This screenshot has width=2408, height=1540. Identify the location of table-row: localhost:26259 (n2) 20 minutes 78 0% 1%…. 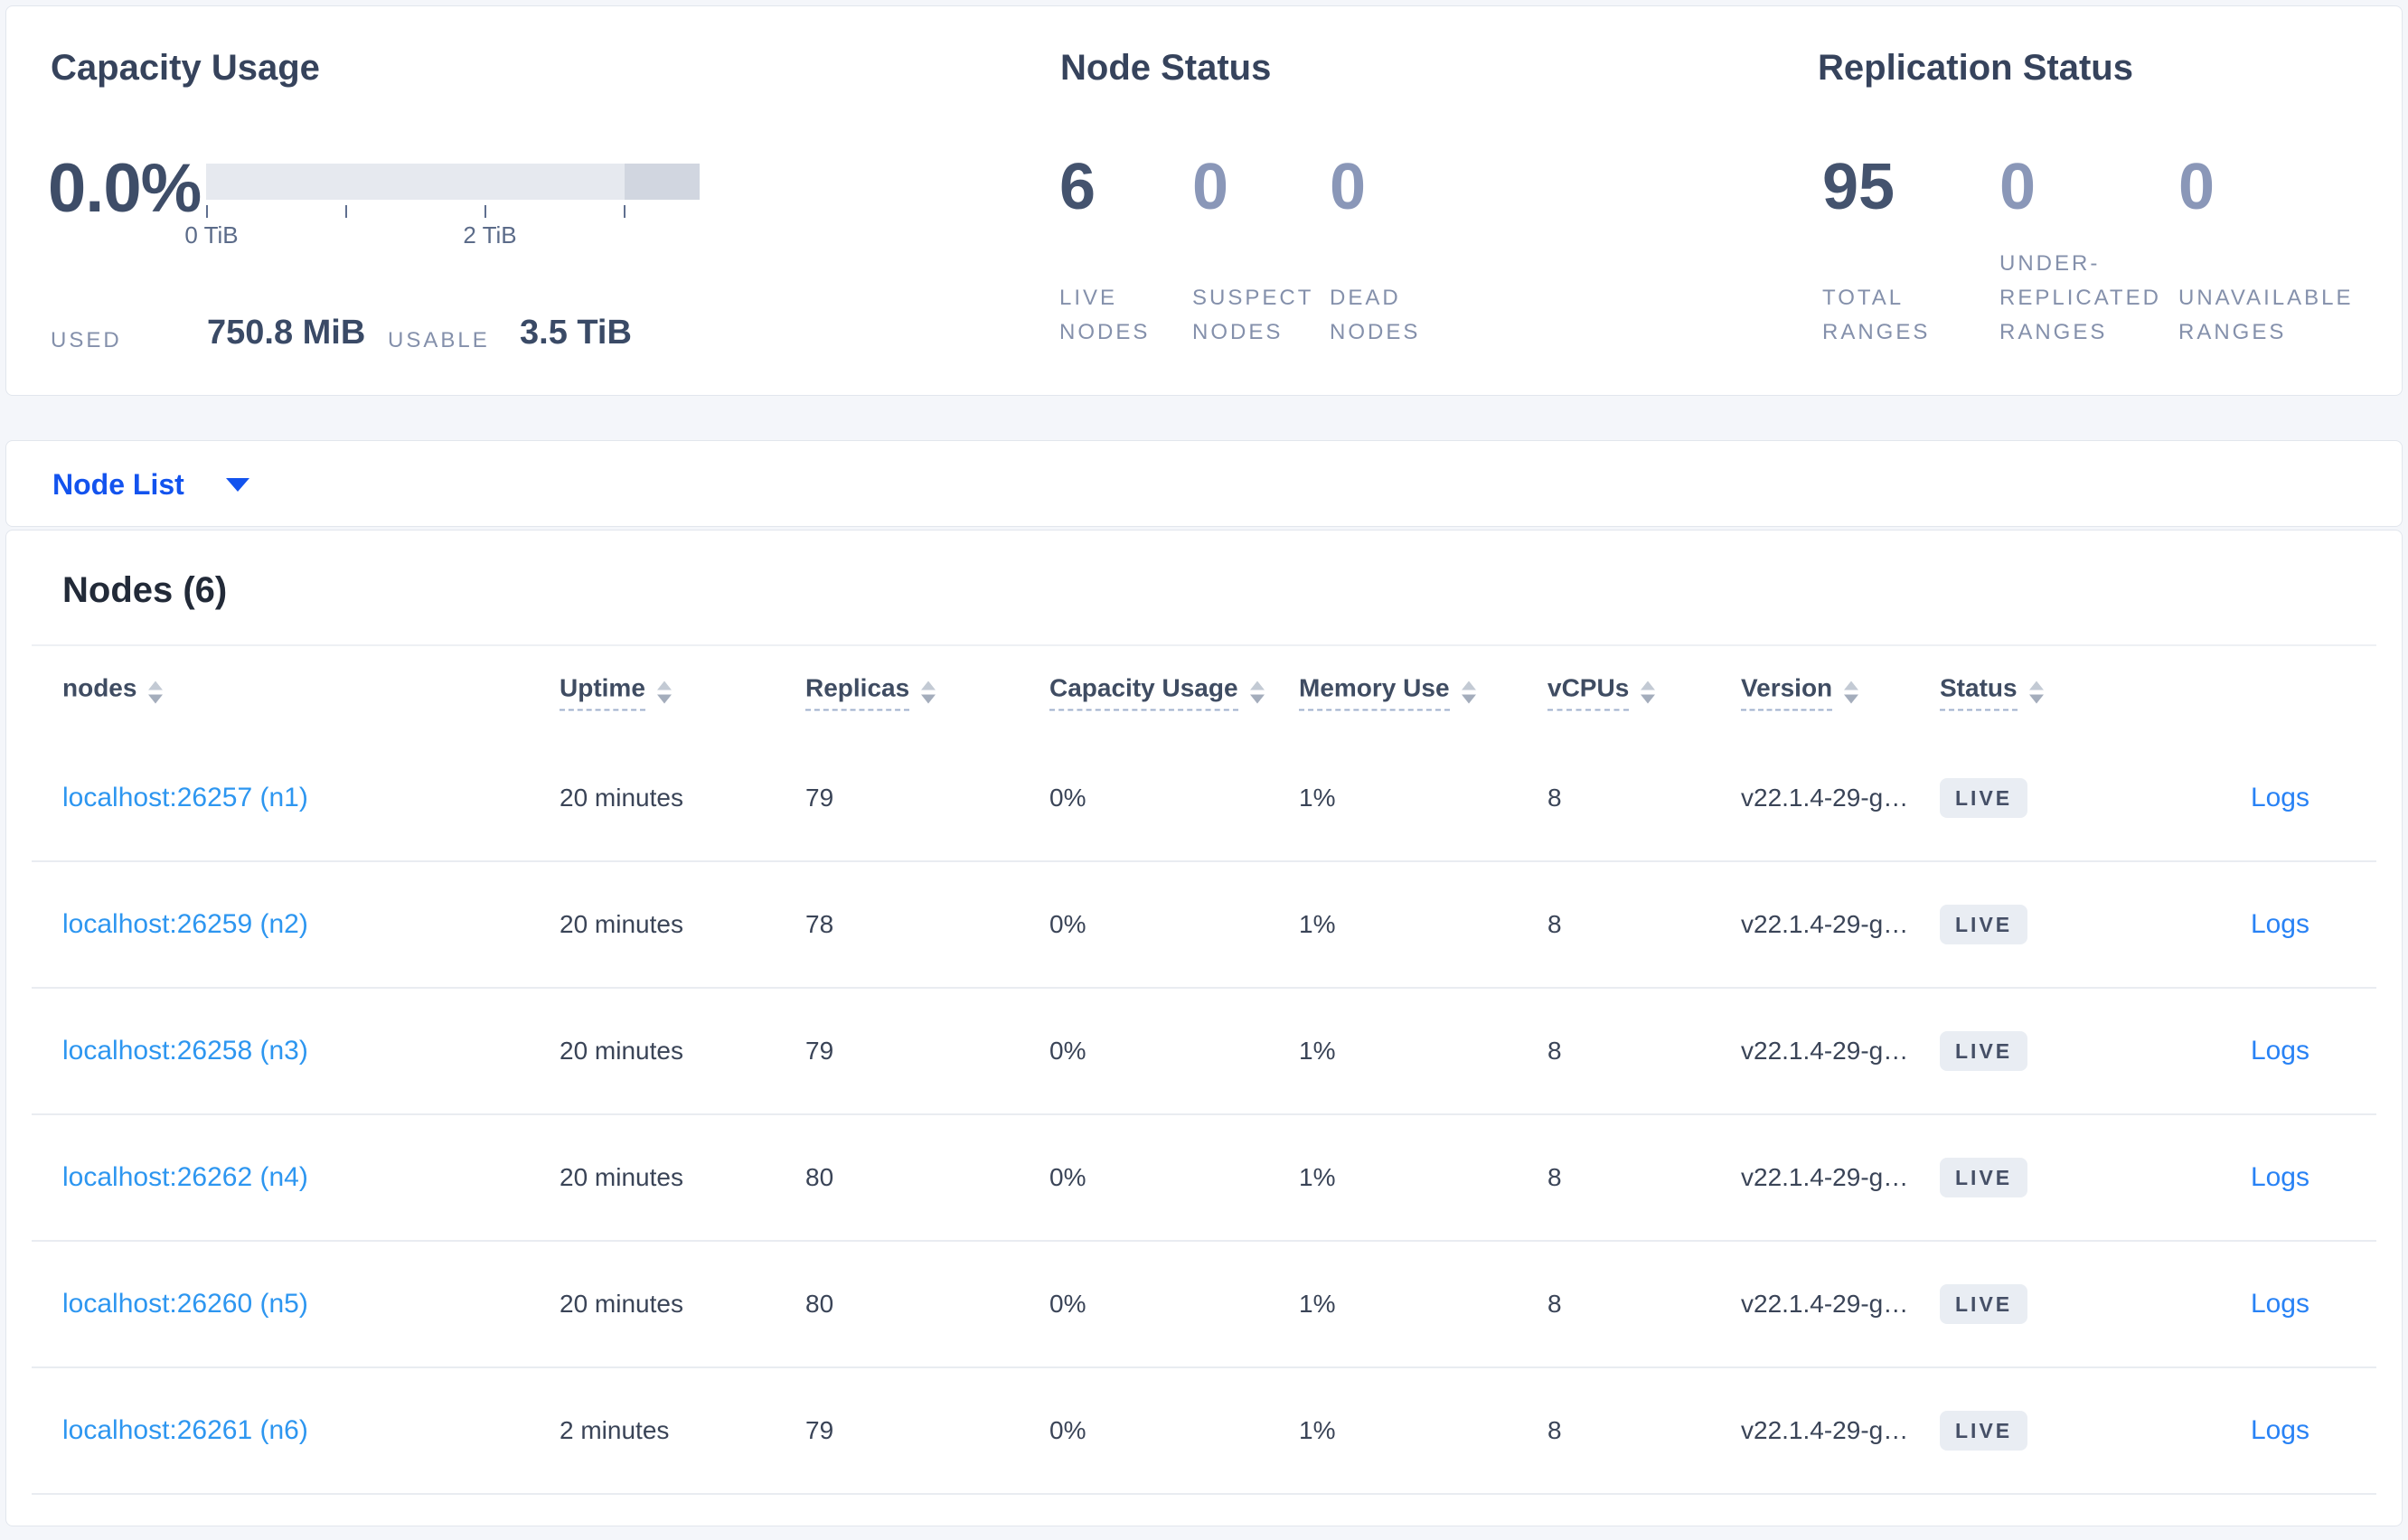
(1204, 925).